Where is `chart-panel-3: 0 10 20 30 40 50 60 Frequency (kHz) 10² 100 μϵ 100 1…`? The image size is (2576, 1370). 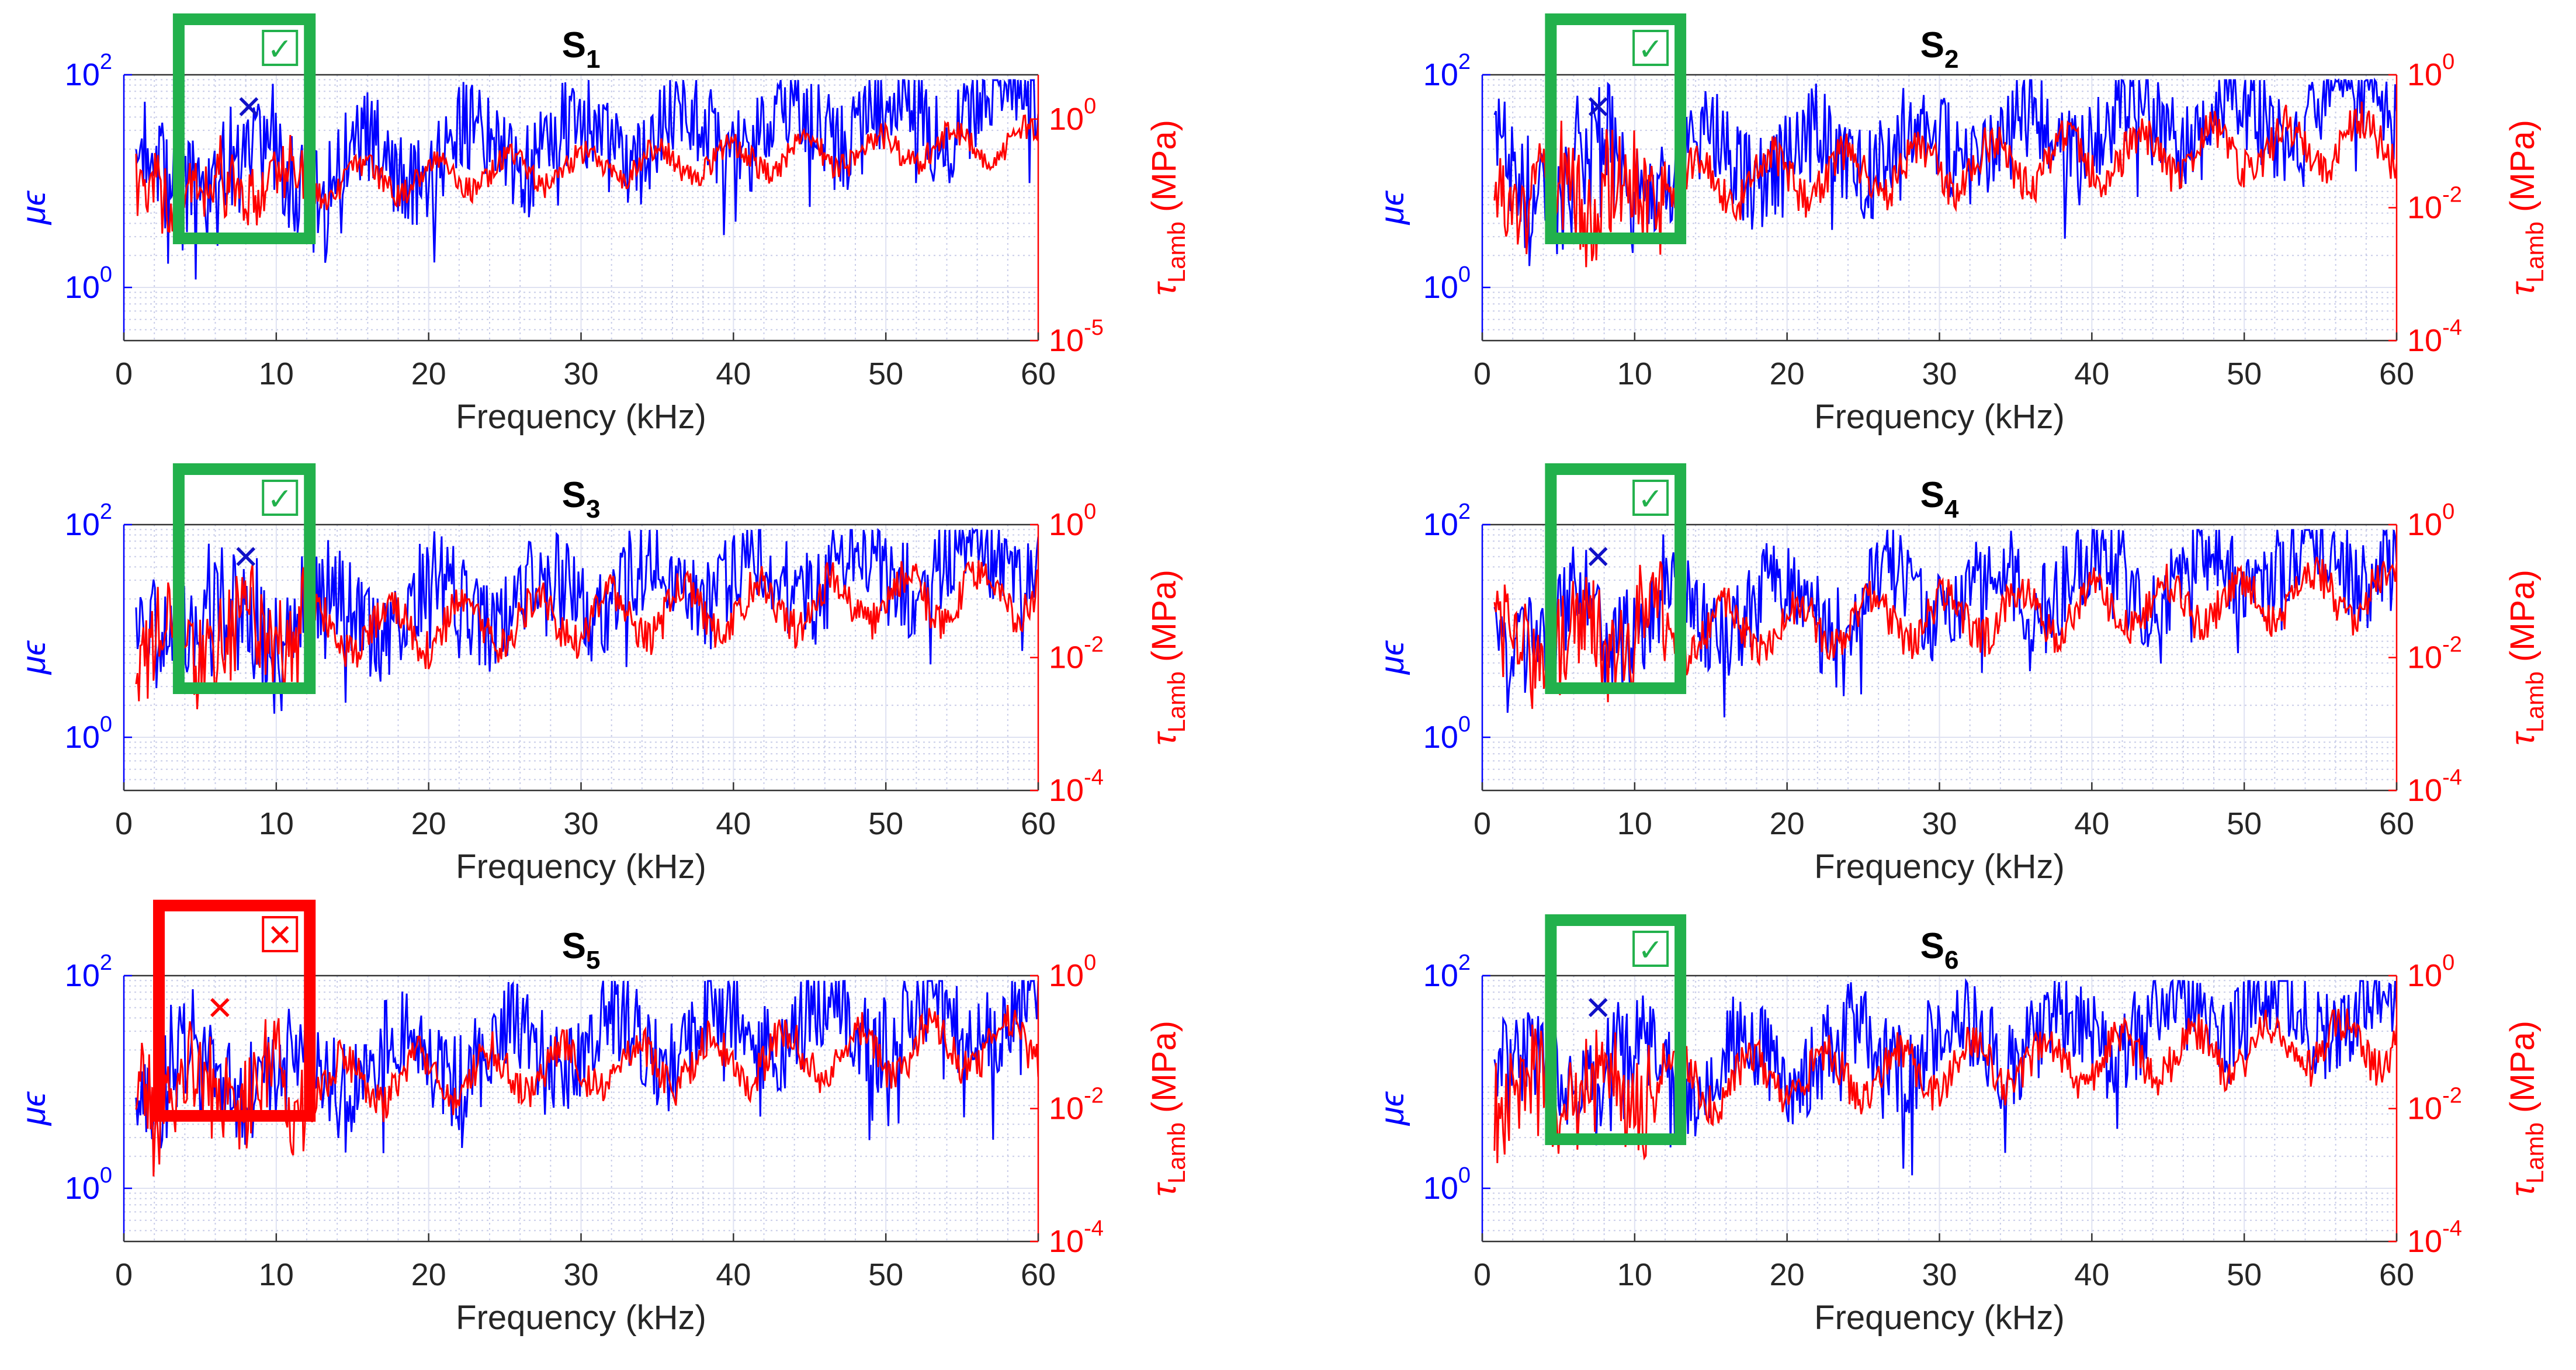
chart-panel-3: 0 10 20 30 40 50 60 Frequency (kHz) 10² 100 μϵ 100 1… is located at coordinates (602, 674).